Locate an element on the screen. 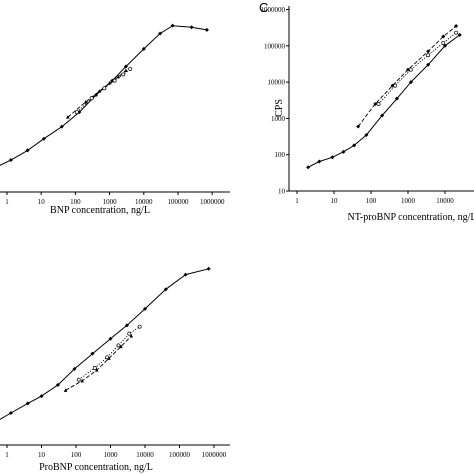 This screenshot has height=474, width=474. x-axis-label: BNP concentration, ng/L is located at coordinates (100, 210).